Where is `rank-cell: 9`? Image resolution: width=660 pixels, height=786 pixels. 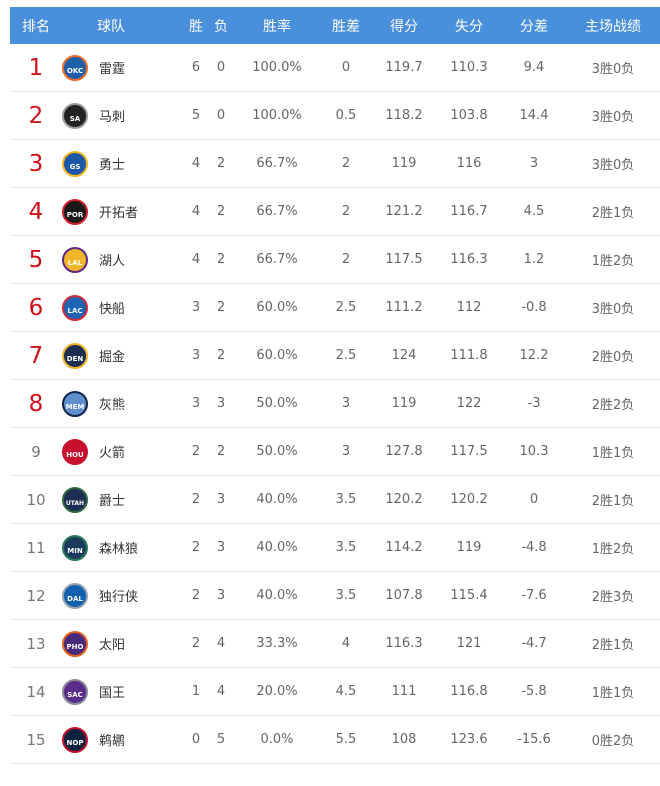
rank-cell: 9 is located at coordinates (36, 451).